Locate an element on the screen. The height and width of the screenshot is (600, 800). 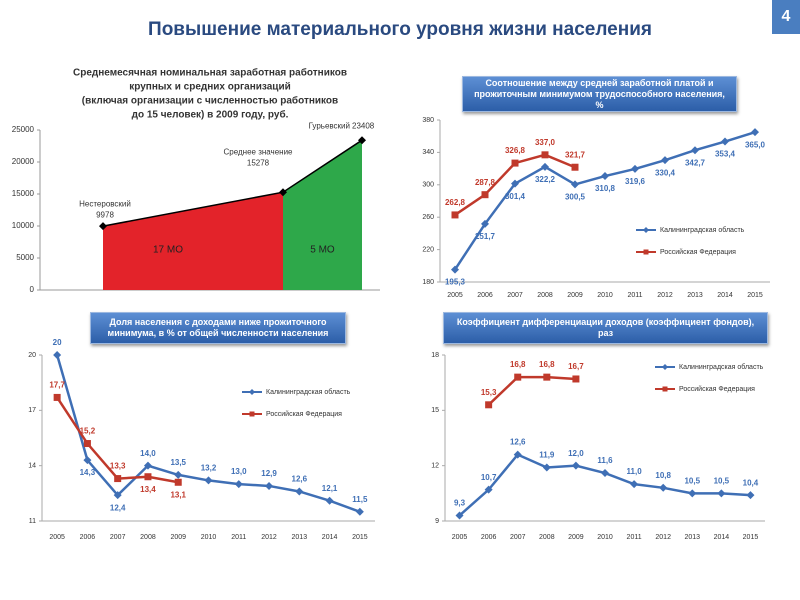
chart-title: до 15 человек) в 2009 году, руб. is located at coordinates (210, 115).